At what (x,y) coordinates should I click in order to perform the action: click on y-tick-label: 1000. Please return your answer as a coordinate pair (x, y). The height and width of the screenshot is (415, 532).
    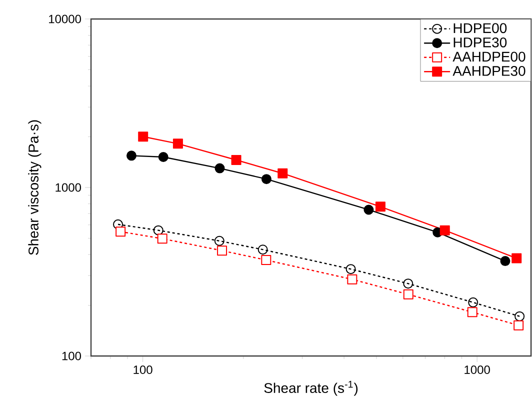
    Looking at the image, I should click on (69, 187).